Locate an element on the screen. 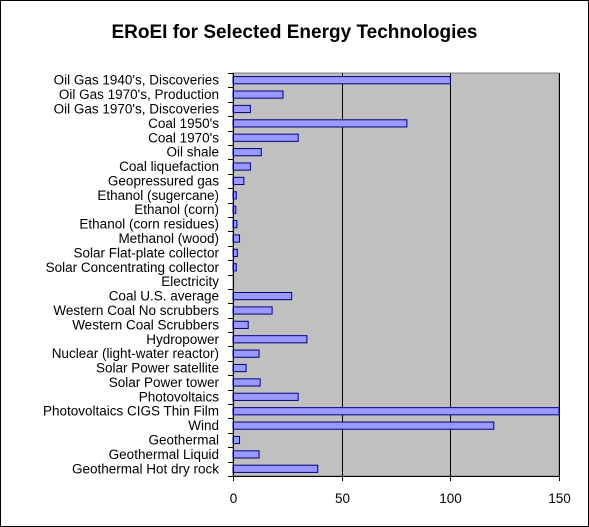  category-label: Solar Power tower is located at coordinates (164, 382).